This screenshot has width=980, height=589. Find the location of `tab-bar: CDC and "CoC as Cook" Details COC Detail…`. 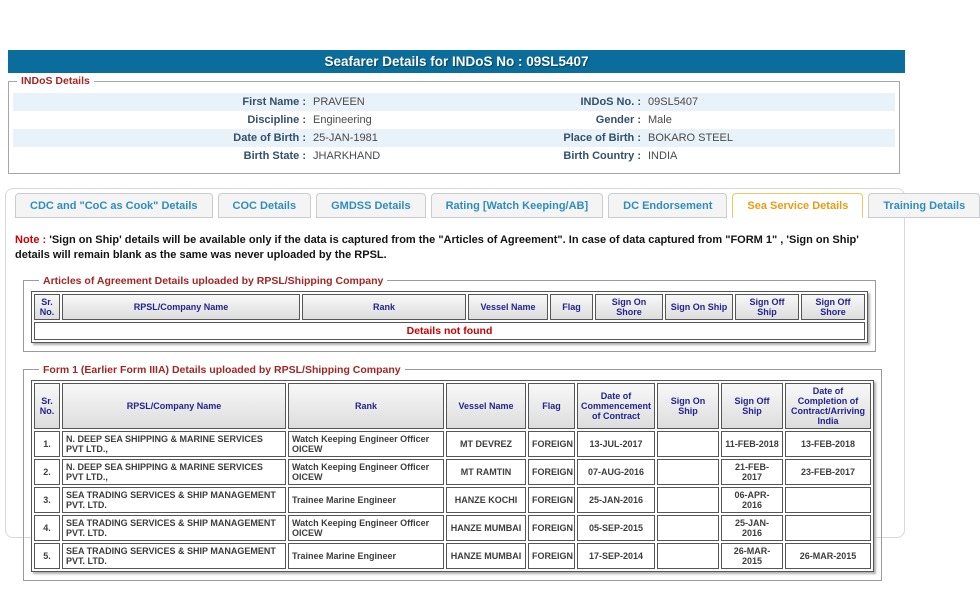

tab-bar: CDC and "CoC as Cook" Details COC Detail… is located at coordinates (497, 205).